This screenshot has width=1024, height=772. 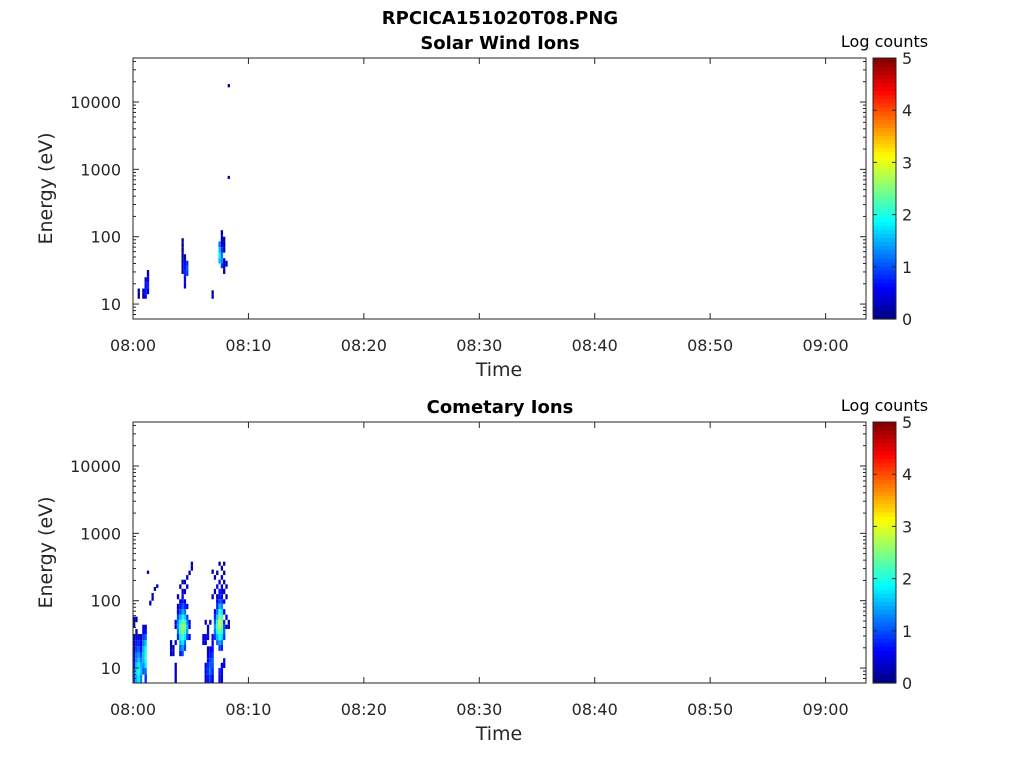 What do you see at coordinates (907, 110) in the screenshot?
I see `colorbar-tick-label: 4` at bounding box center [907, 110].